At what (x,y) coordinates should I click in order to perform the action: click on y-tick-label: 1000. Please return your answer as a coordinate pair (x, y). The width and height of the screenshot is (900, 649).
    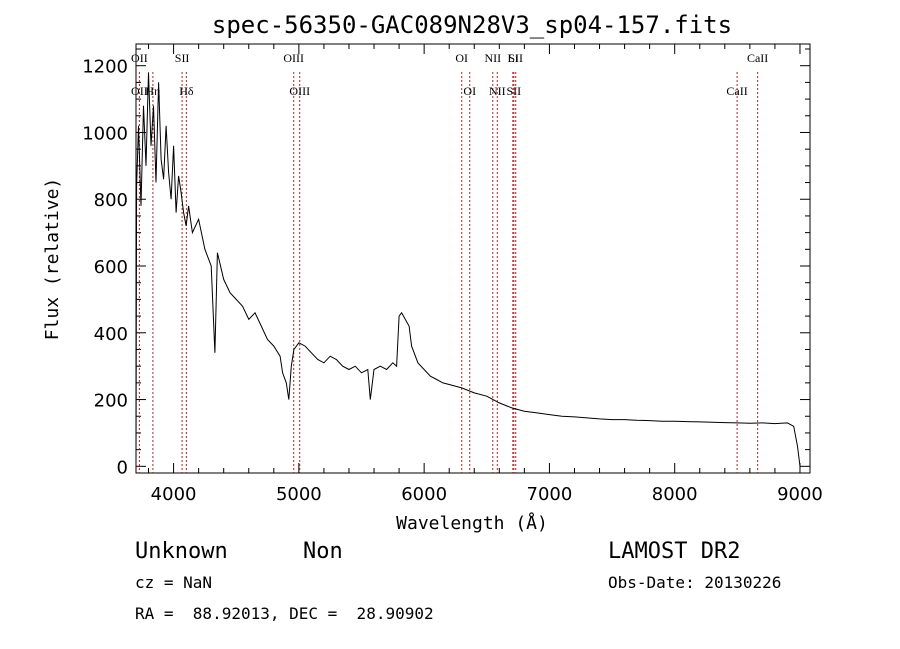
    Looking at the image, I should click on (105, 133).